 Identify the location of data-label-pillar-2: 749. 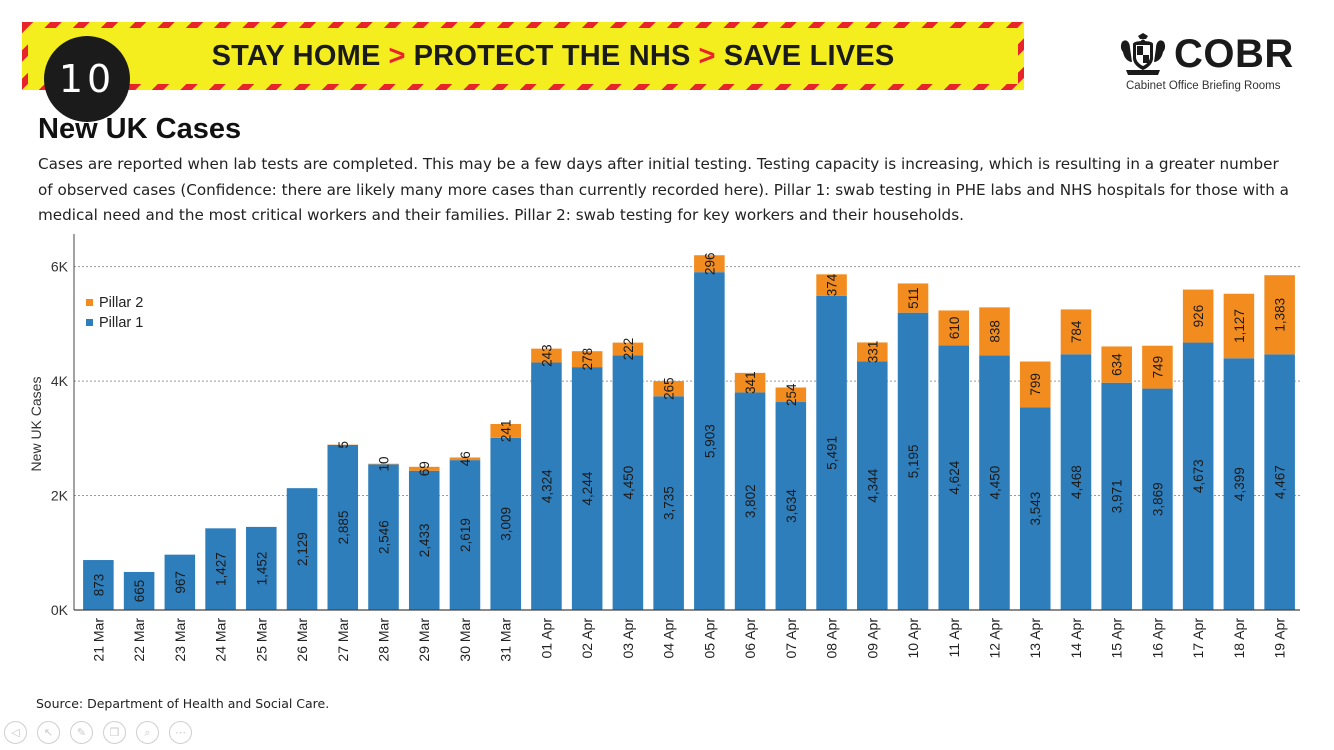
(1157, 367).